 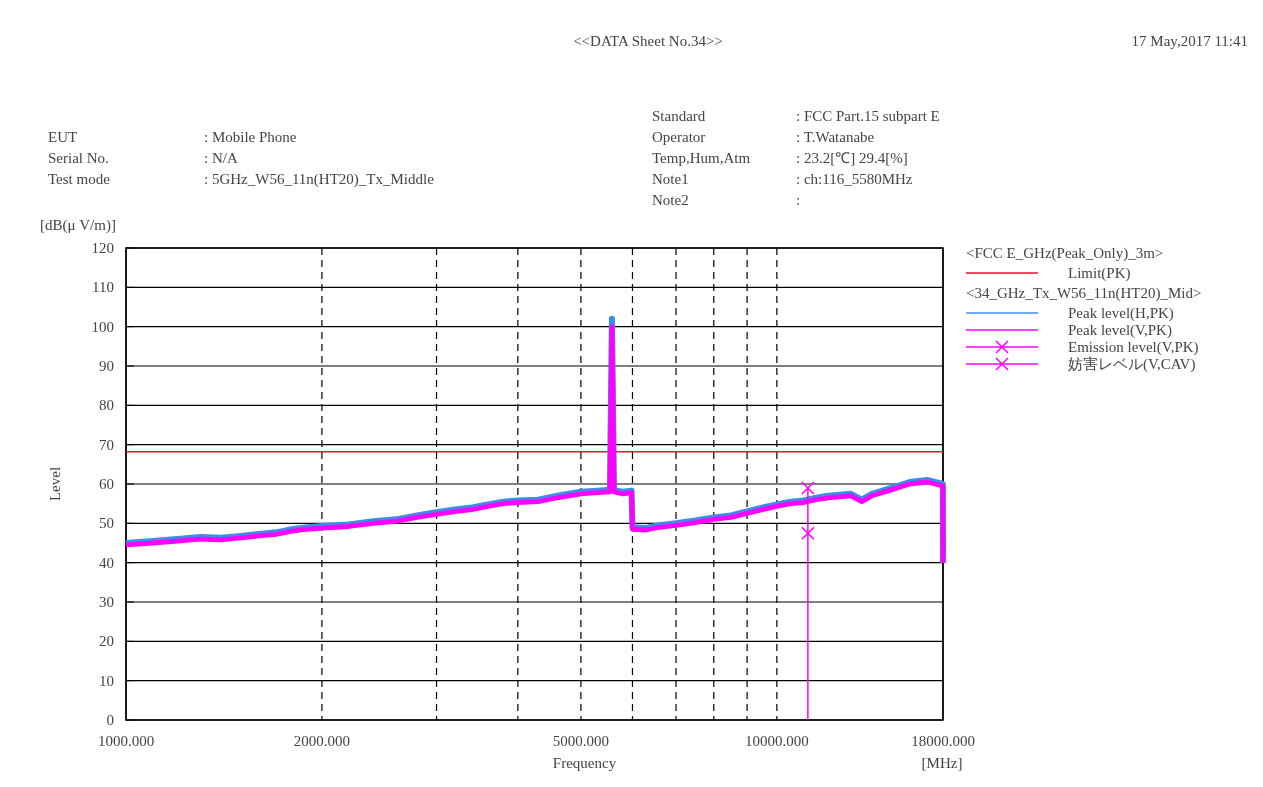 What do you see at coordinates (782, 179) in the screenshot?
I see `text: Note1 : ch:116_5580MHz` at bounding box center [782, 179].